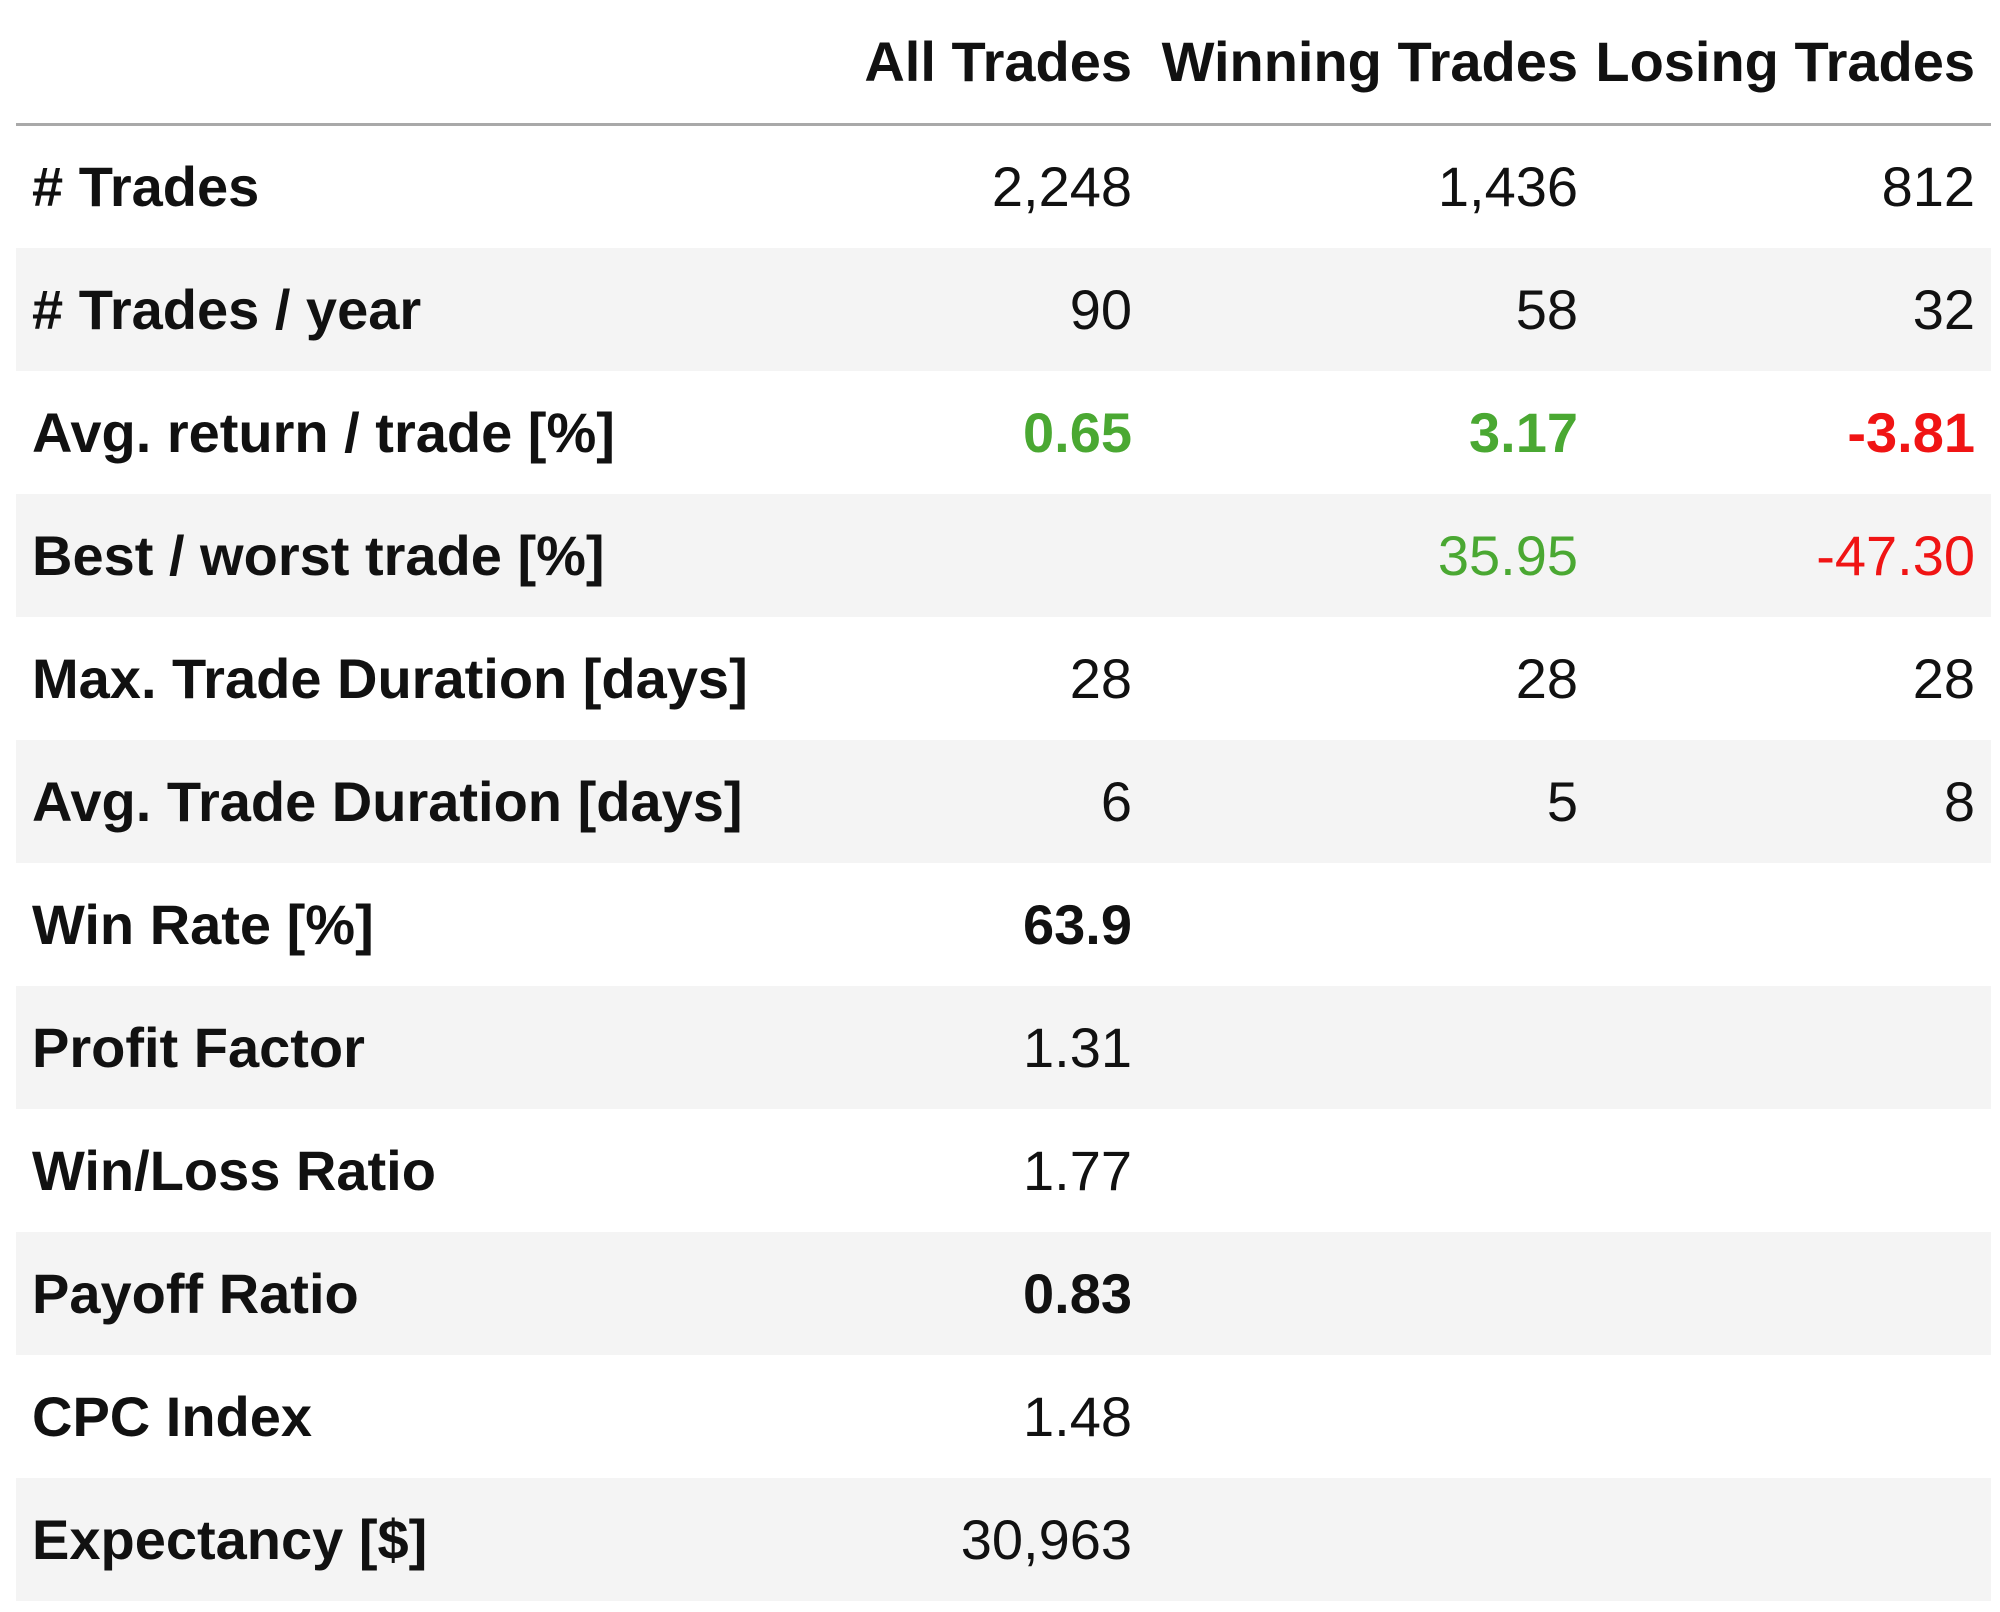 The height and width of the screenshot is (1612, 2000). Describe the element at coordinates (198, 1047) in the screenshot. I see `row-label: Profit Factor` at that location.